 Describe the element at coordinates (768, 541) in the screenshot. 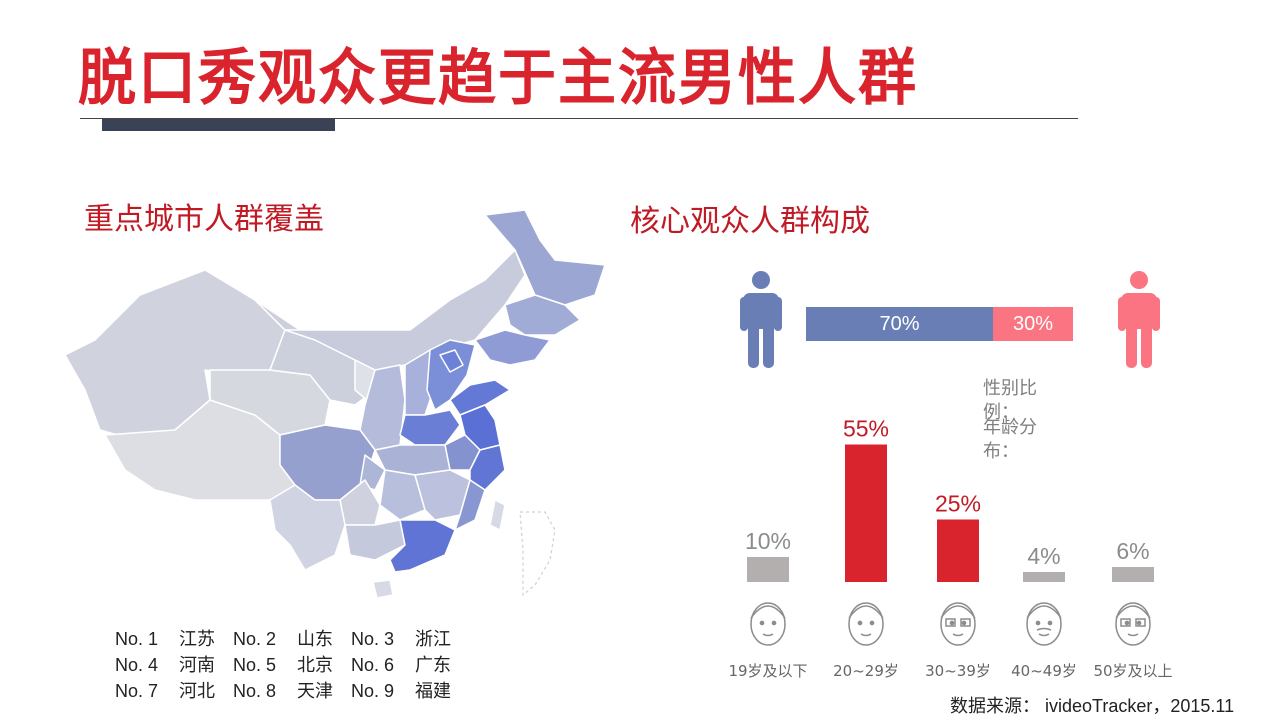

I see `age-bar-value-label: 10%` at that location.